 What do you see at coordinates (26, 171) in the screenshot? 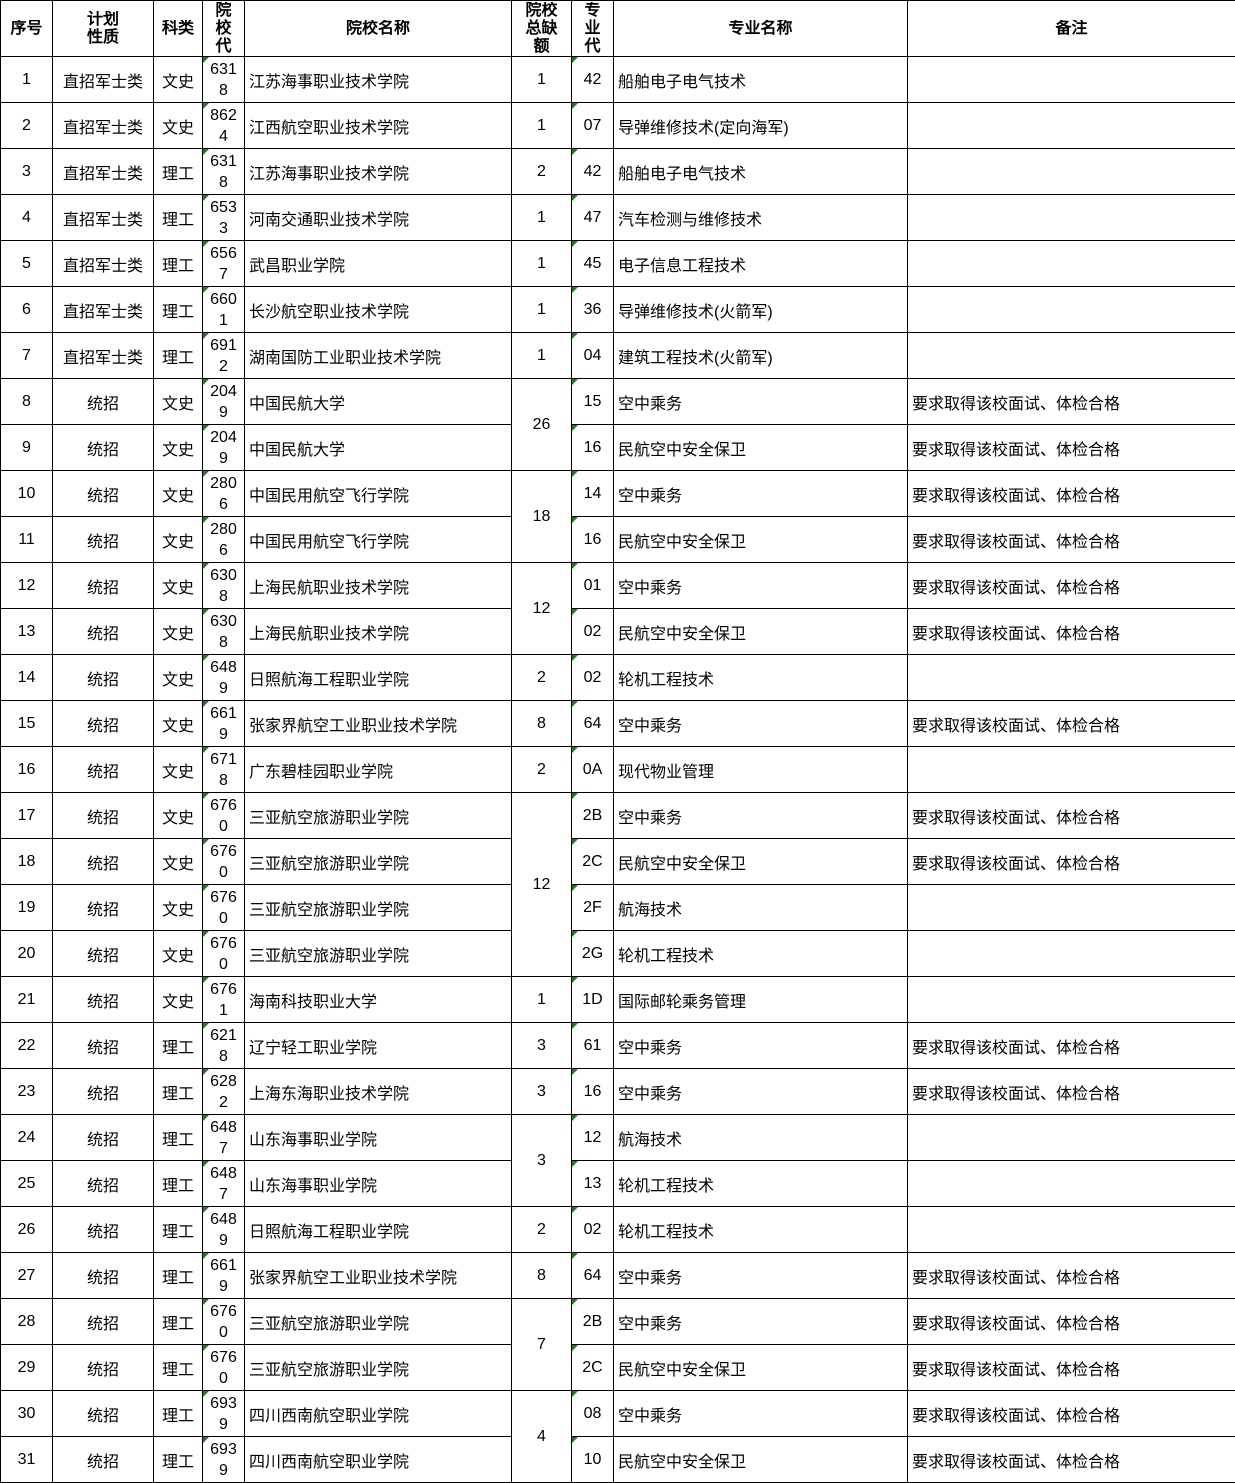
I see `cell-index: 3` at bounding box center [26, 171].